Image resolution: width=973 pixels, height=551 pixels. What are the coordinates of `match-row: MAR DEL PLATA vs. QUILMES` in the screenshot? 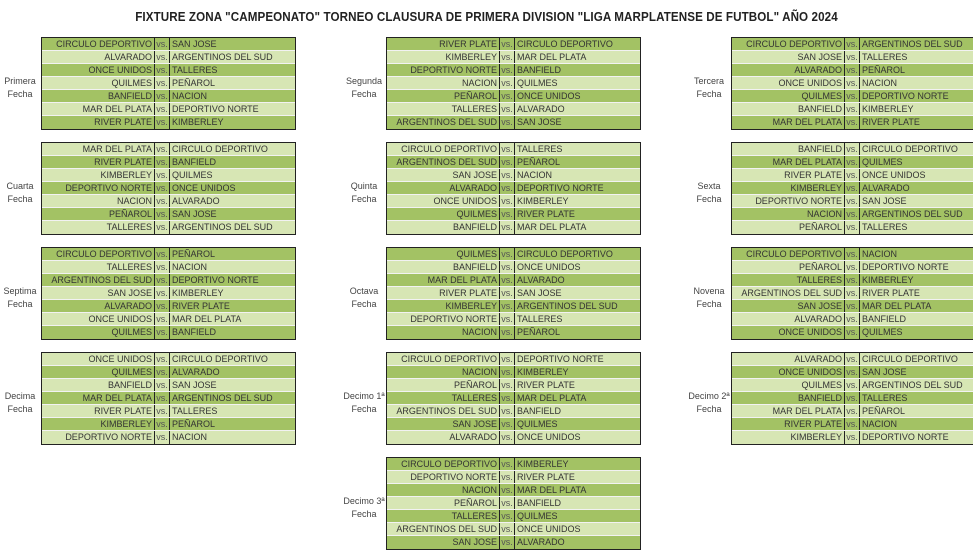 It's located at (852, 162).